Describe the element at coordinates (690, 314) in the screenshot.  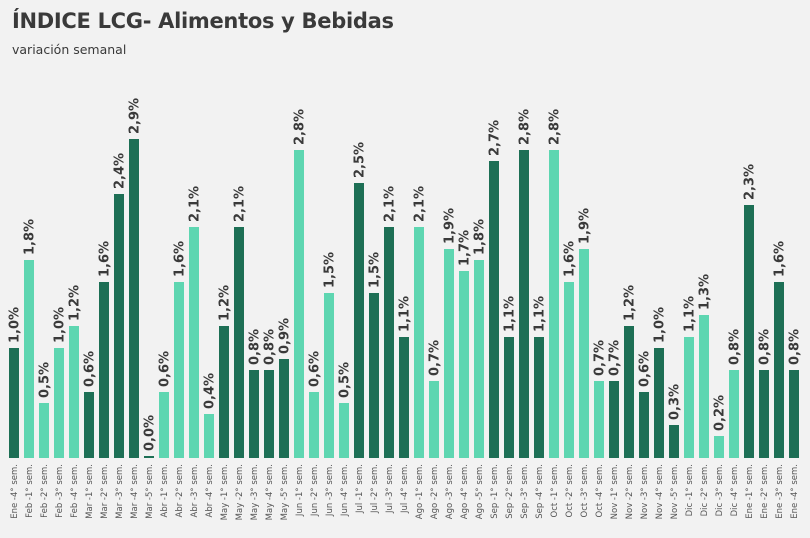
I see `data-label-45: 1,1%` at that location.